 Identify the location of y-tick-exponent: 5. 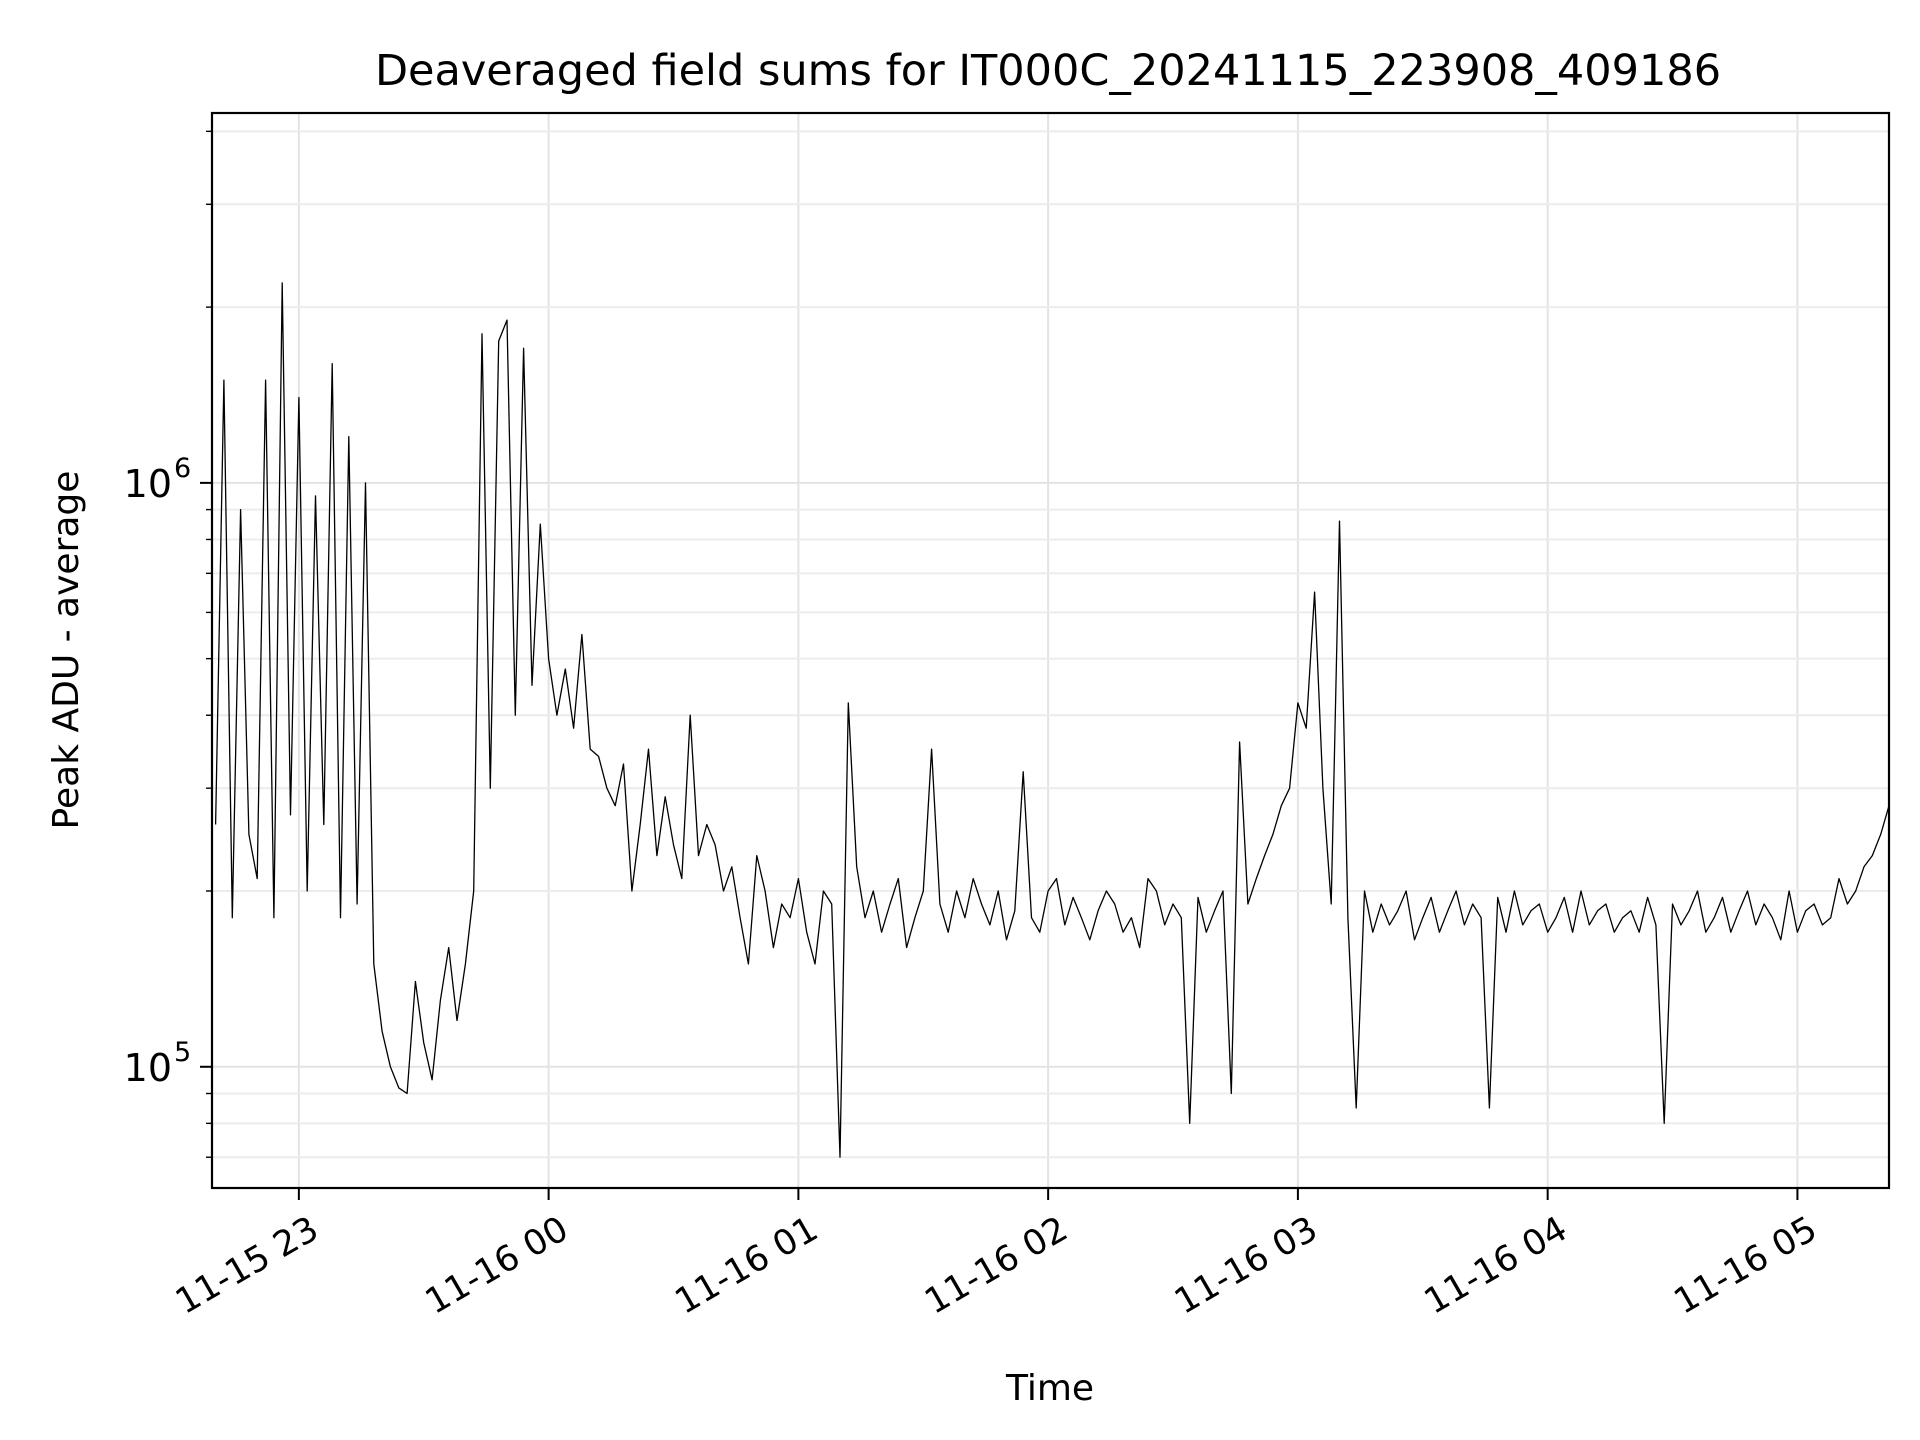
(182, 1052).